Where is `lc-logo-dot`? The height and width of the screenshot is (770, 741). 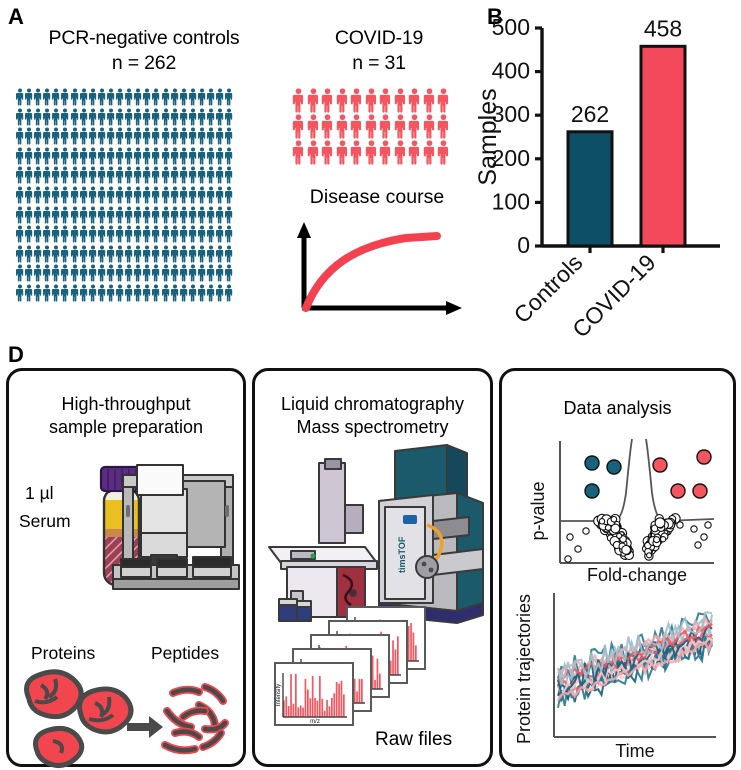
lc-logo-dot is located at coordinates (313, 556).